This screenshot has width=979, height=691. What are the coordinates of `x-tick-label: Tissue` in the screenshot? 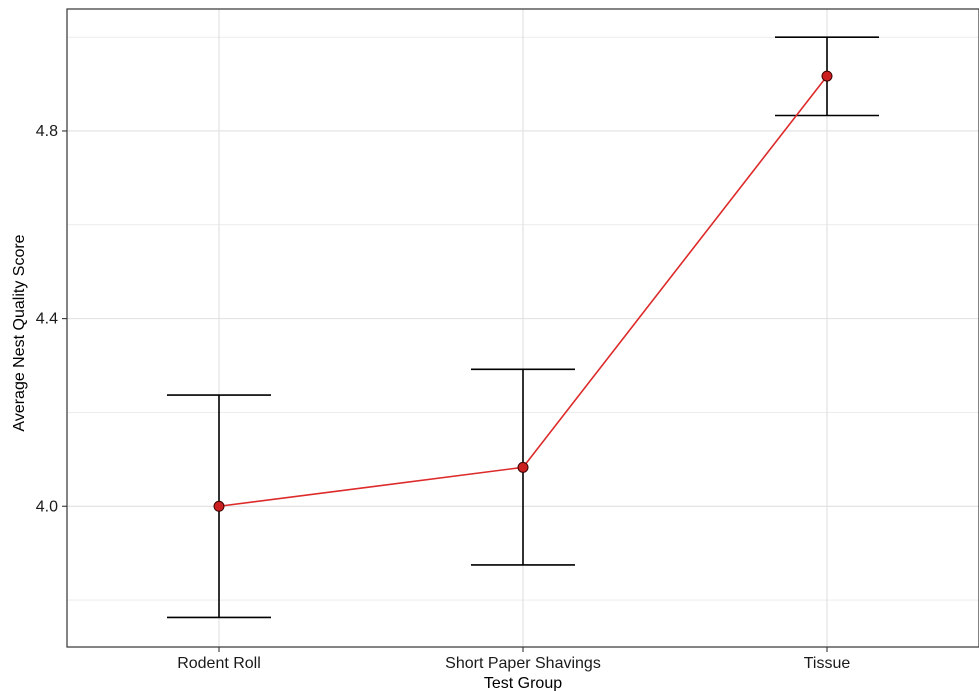 It's located at (827, 663).